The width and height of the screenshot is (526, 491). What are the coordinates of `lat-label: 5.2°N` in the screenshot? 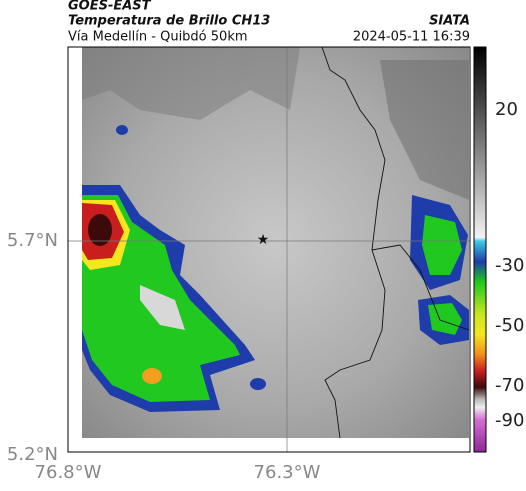 It's located at (32, 454).